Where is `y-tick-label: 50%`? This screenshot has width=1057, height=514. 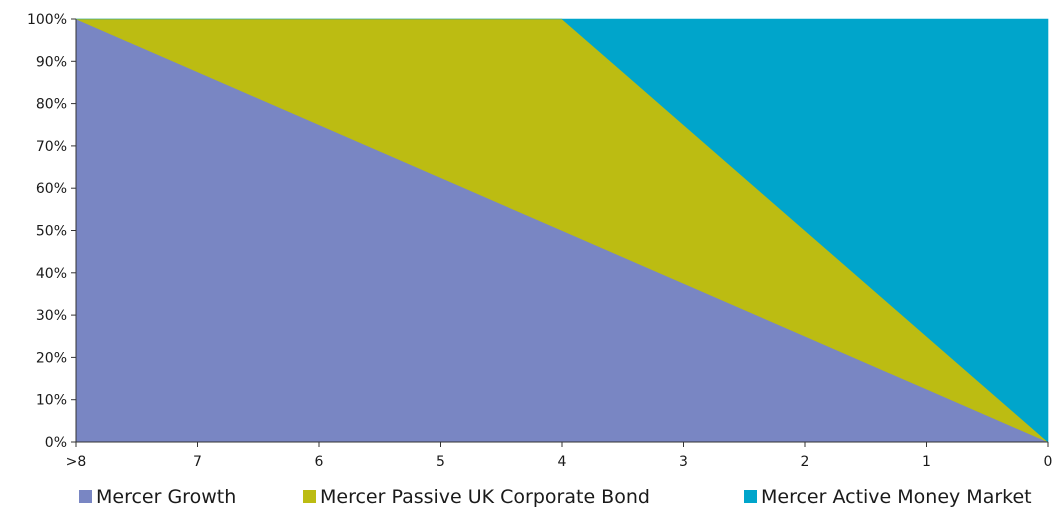
y-tick-label: 50% is located at coordinates (51, 232).